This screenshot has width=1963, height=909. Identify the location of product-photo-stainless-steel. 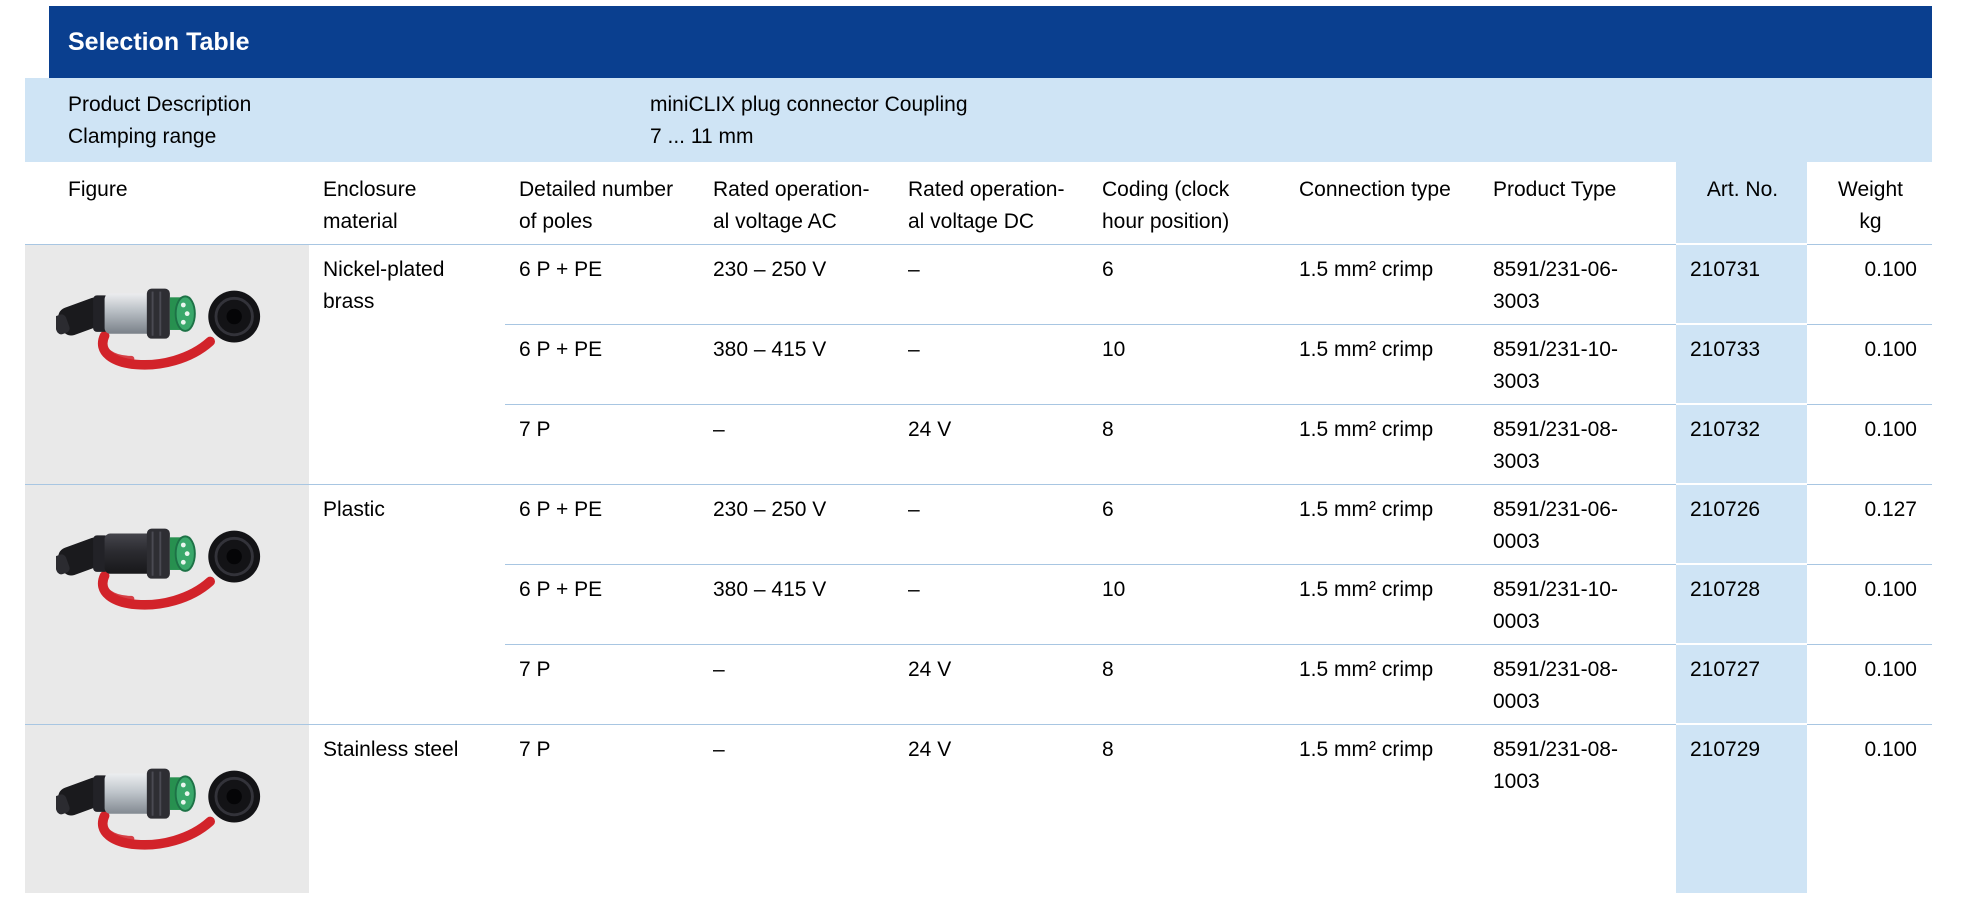
(157, 809).